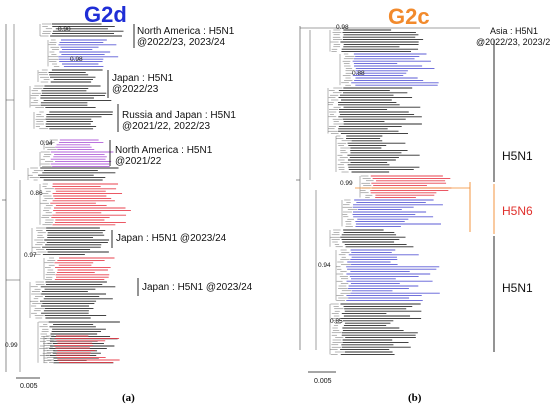  What do you see at coordinates (186, 31) in the screenshot?
I see `clade-label-na-1: North America : H5N1` at bounding box center [186, 31].